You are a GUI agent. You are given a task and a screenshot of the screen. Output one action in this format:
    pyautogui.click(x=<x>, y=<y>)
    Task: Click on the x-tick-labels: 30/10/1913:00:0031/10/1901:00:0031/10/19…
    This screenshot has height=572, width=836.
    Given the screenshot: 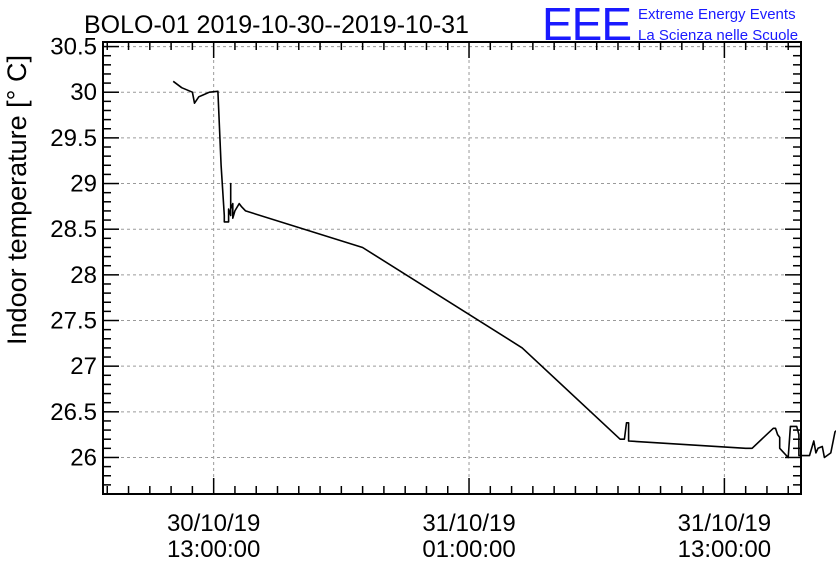 What is the action you would take?
    pyautogui.click(x=469, y=536)
    